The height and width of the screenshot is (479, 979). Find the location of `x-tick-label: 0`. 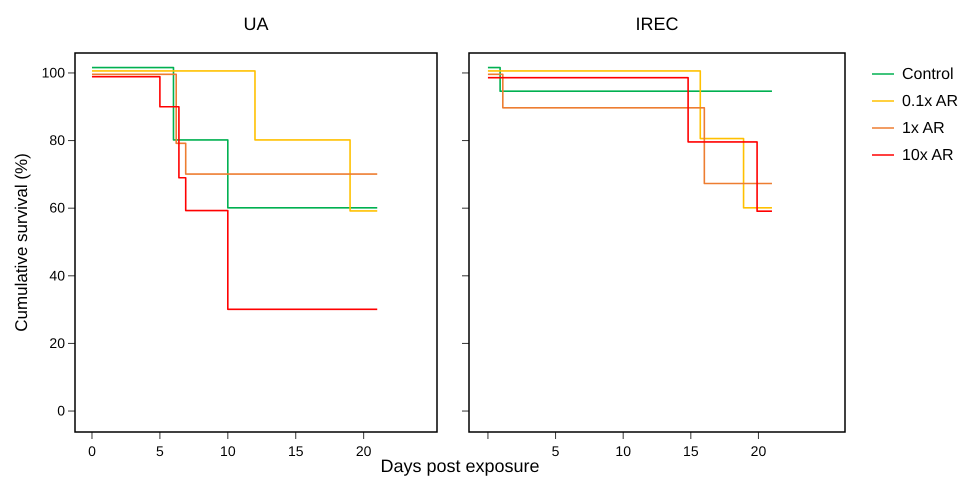

x-tick-label: 0 is located at coordinates (92, 451).